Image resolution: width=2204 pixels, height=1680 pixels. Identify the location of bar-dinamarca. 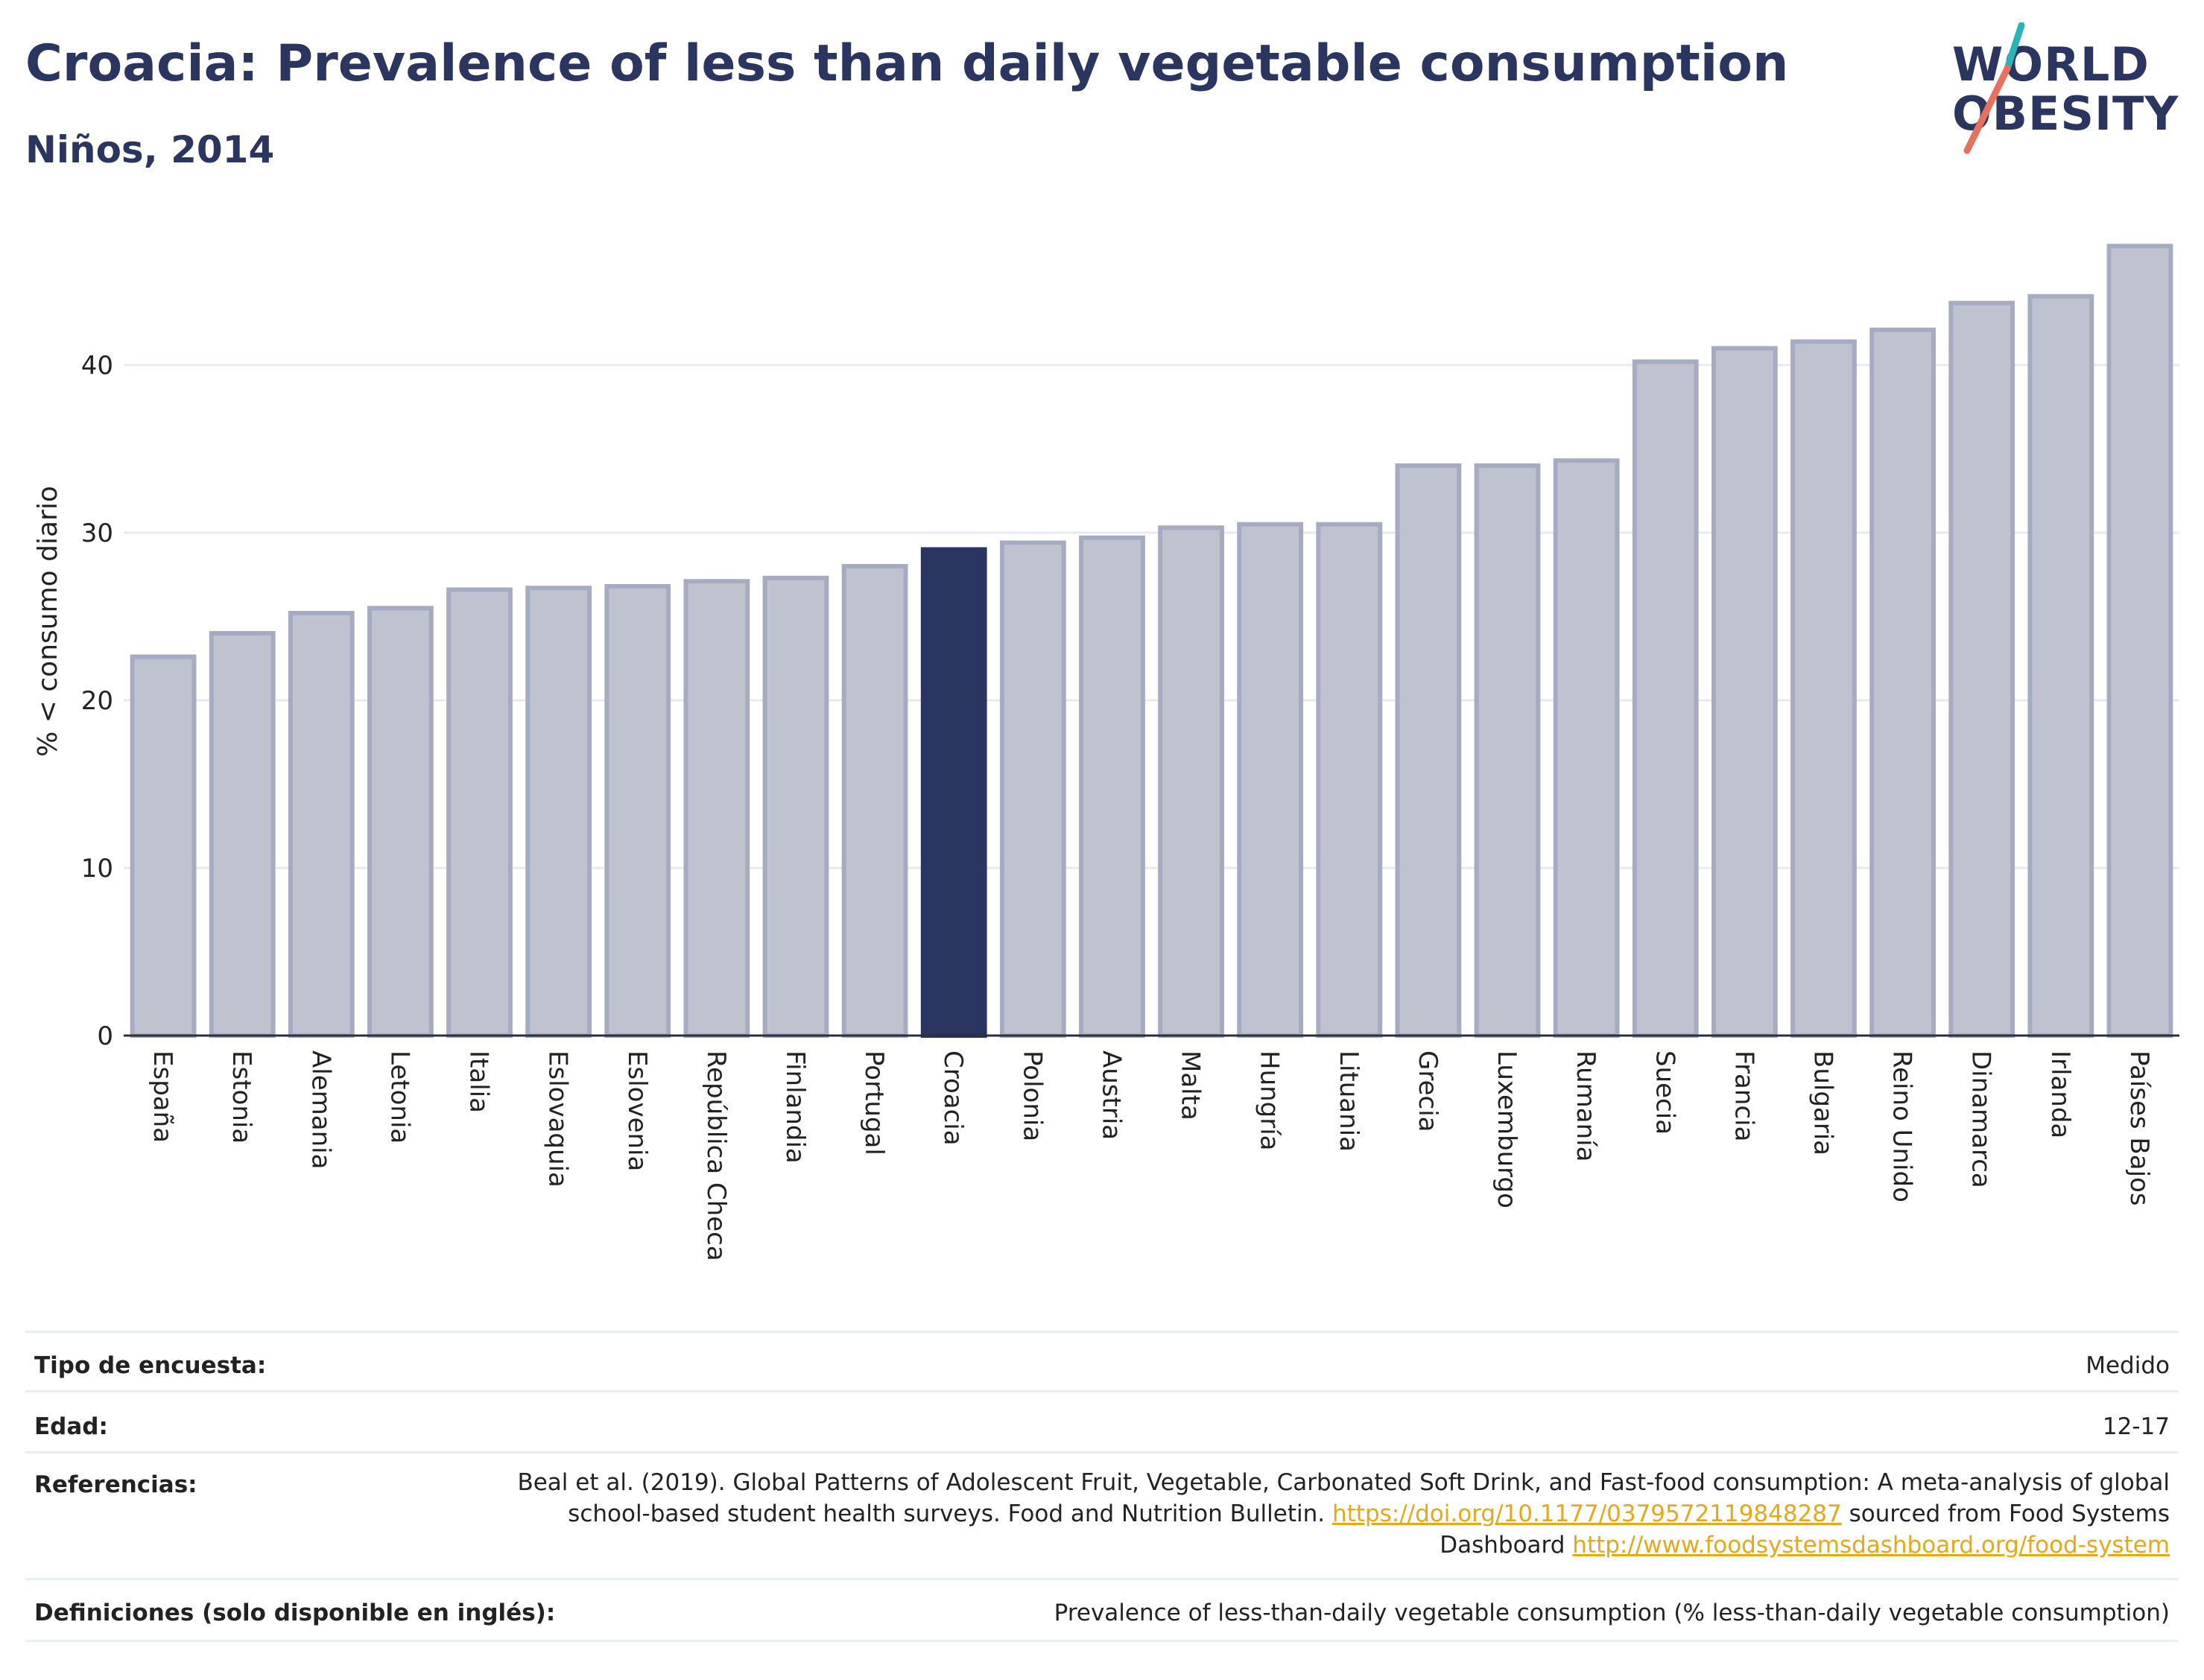
(1981, 669).